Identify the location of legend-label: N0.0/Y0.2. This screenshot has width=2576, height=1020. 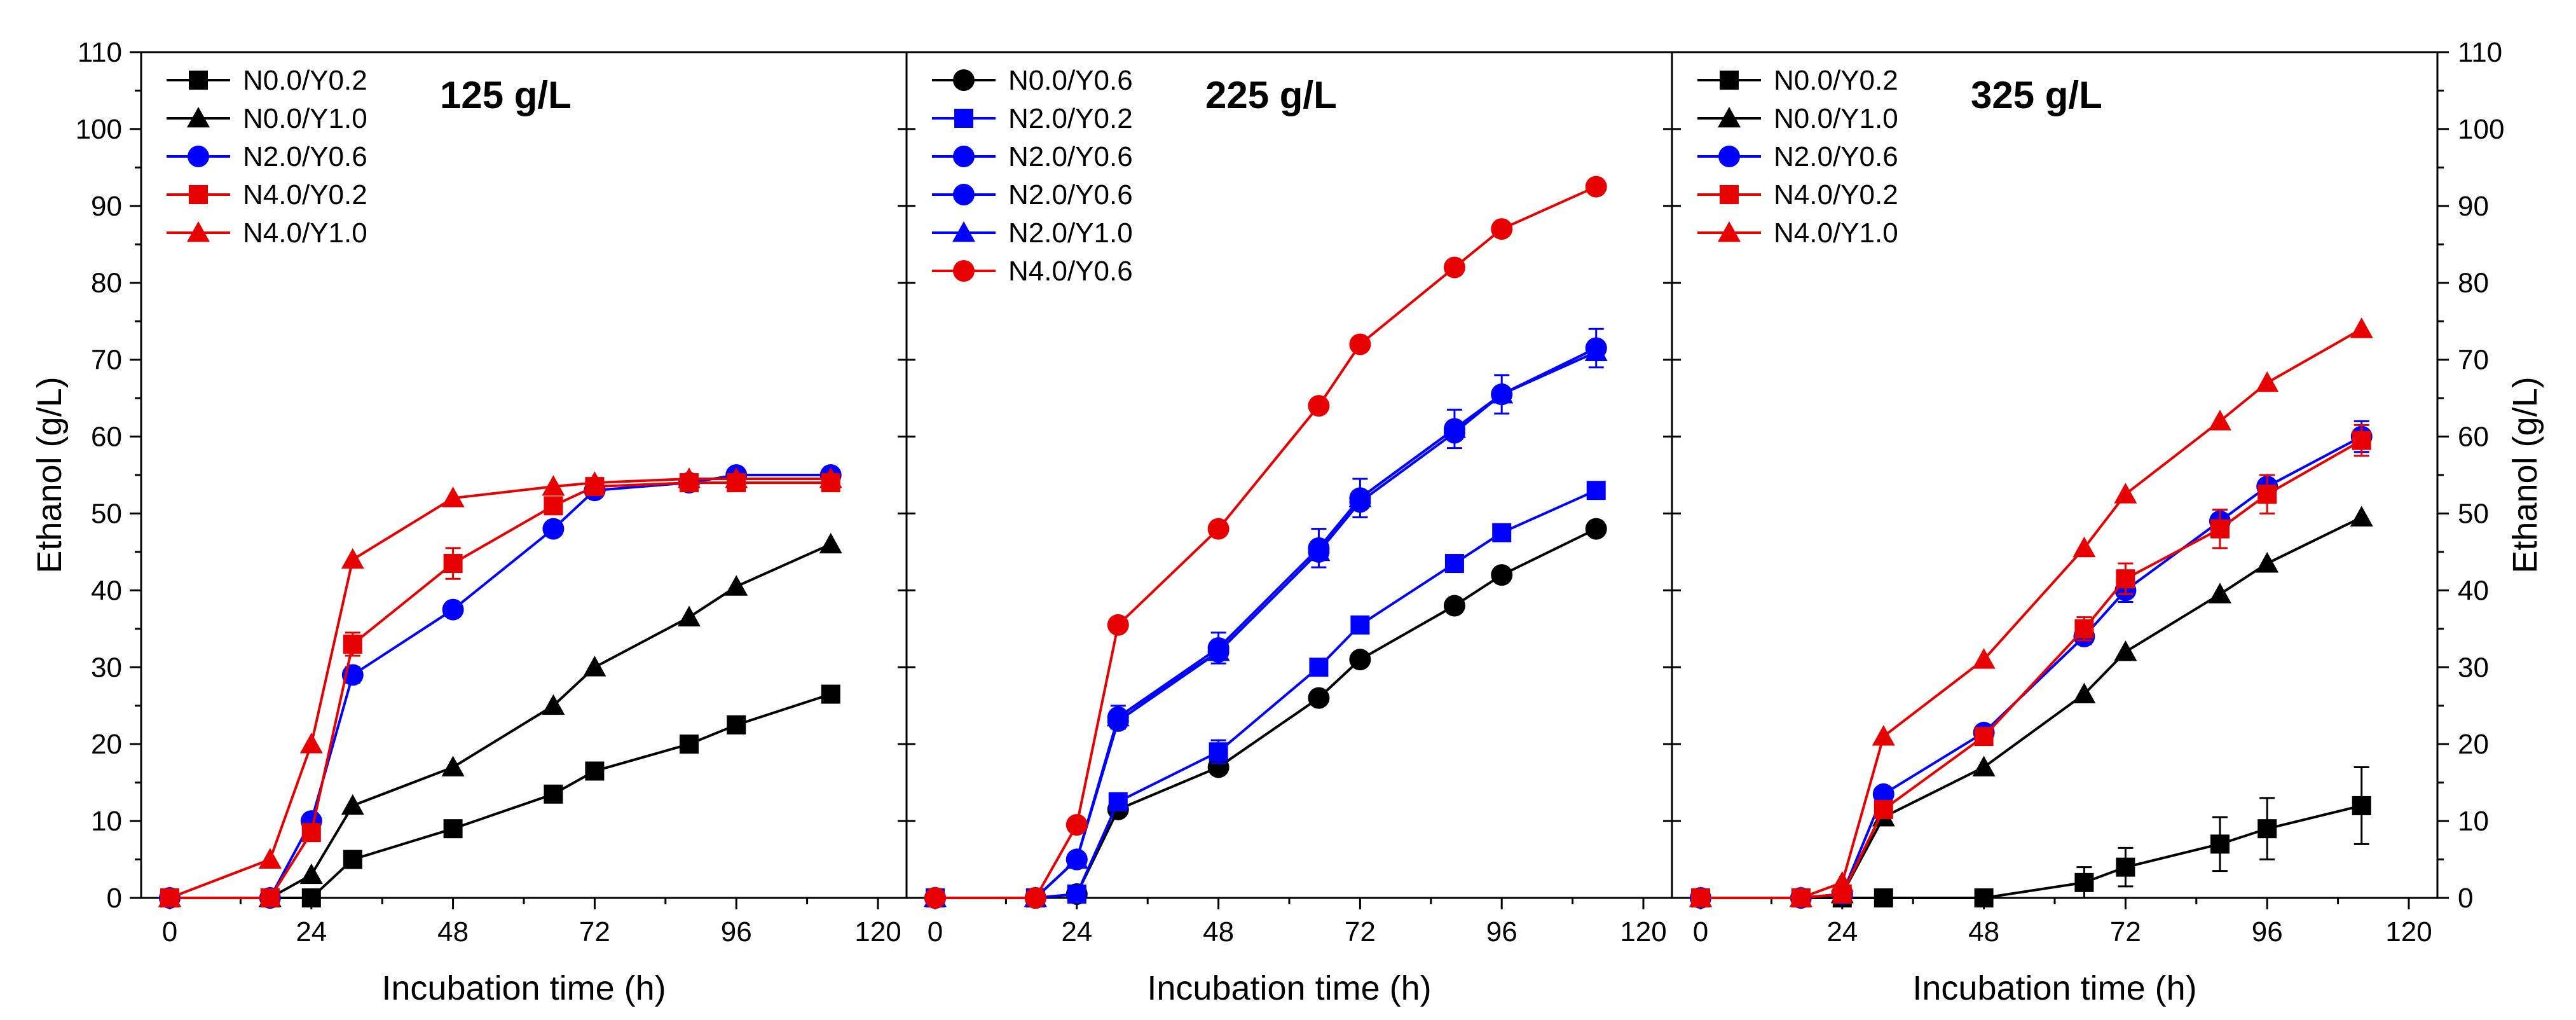
(305, 80).